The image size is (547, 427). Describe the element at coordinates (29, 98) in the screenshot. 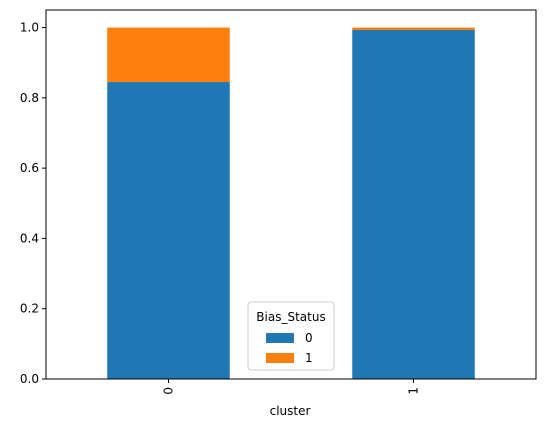

I see `y-tick-label: 0.8` at that location.